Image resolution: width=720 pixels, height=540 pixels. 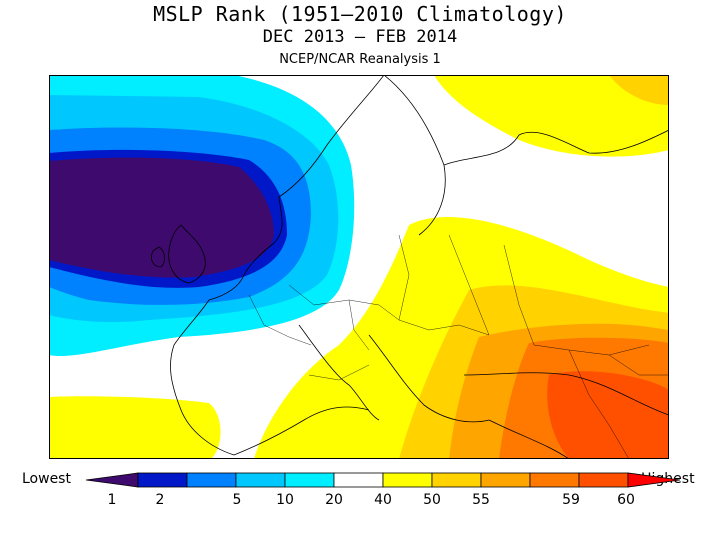 I want to click on field-above-northeast, so click(x=639, y=90).